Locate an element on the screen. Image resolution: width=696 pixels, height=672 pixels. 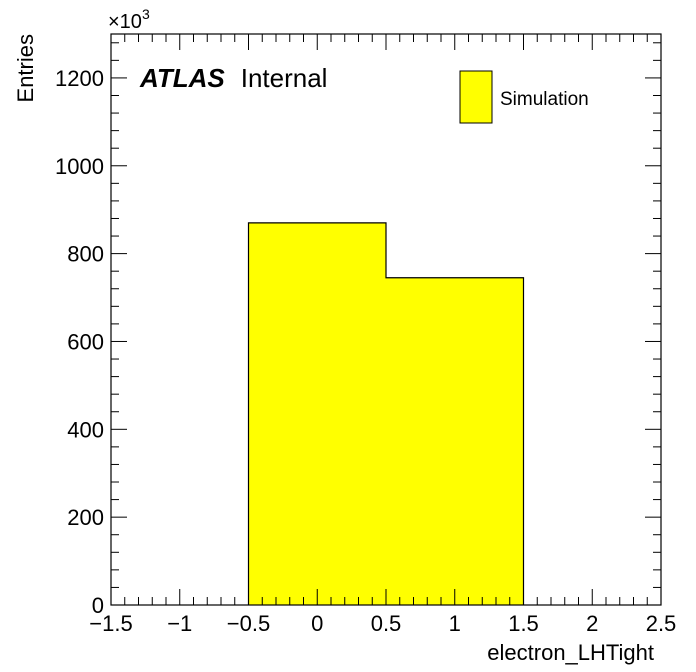
y-tick-label: 800 is located at coordinates (85, 254).